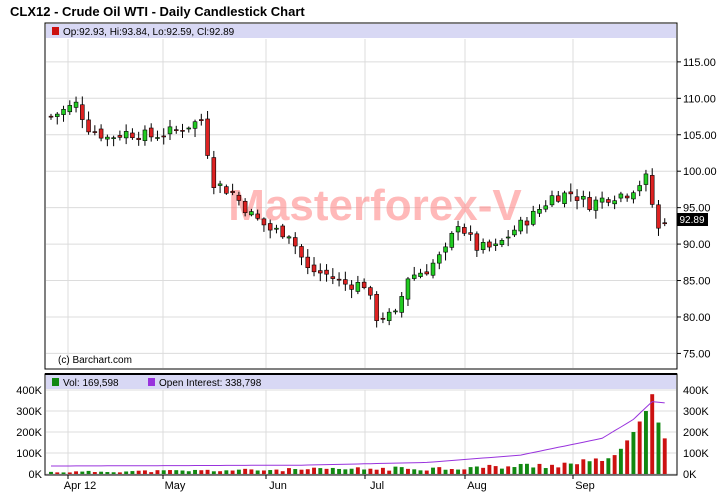 Image resolution: width=728 pixels, height=492 pixels. What do you see at coordinates (278, 486) in the screenshot?
I see `x-tick-label: Jun` at bounding box center [278, 486].